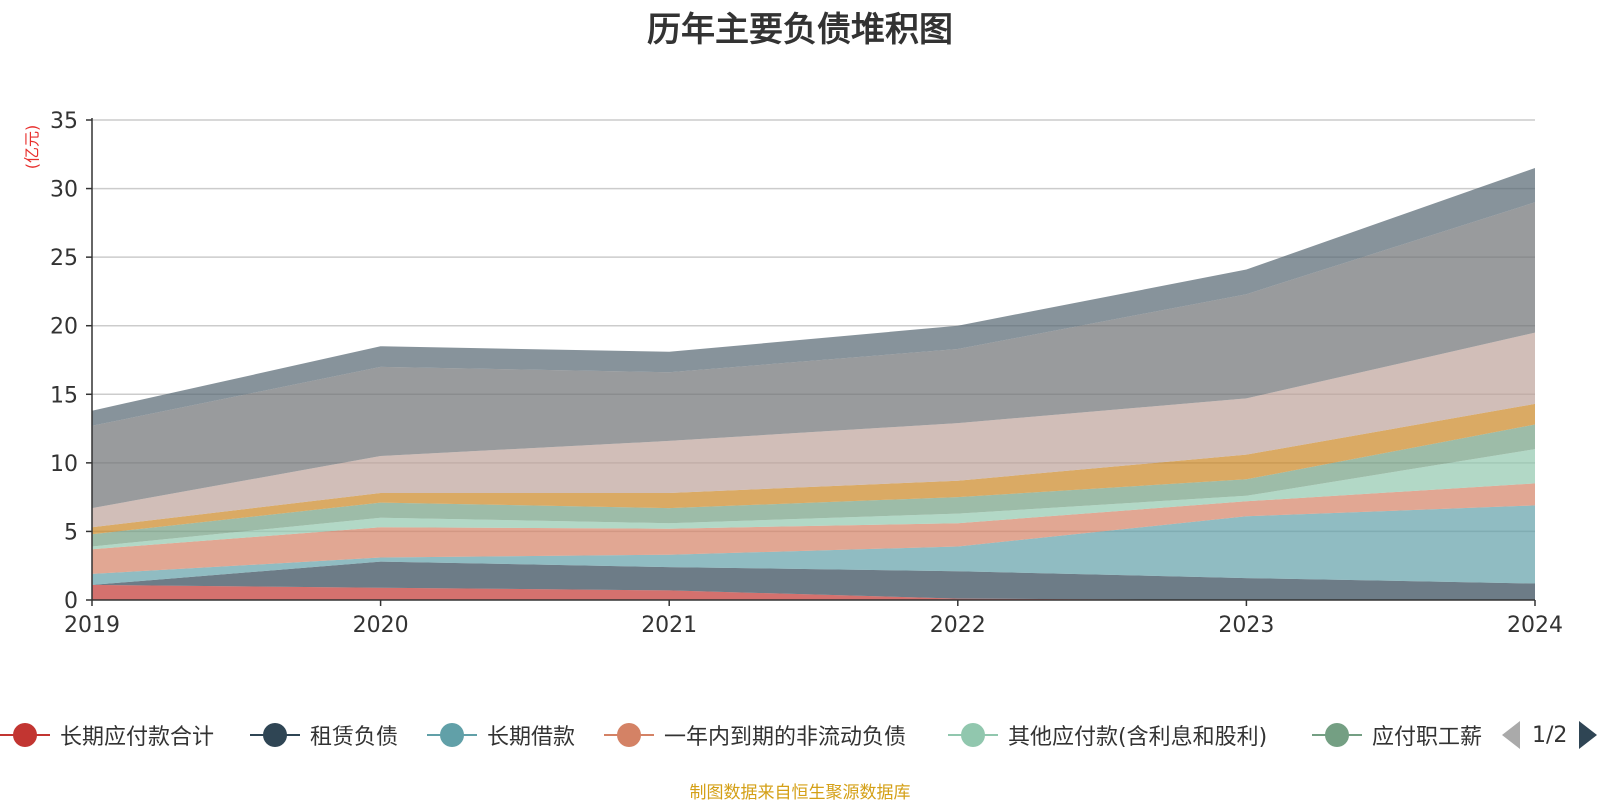 The height and width of the screenshot is (803, 1600). Describe the element at coordinates (354, 737) in the screenshot. I see `legend-label: 租赁负债` at that location.